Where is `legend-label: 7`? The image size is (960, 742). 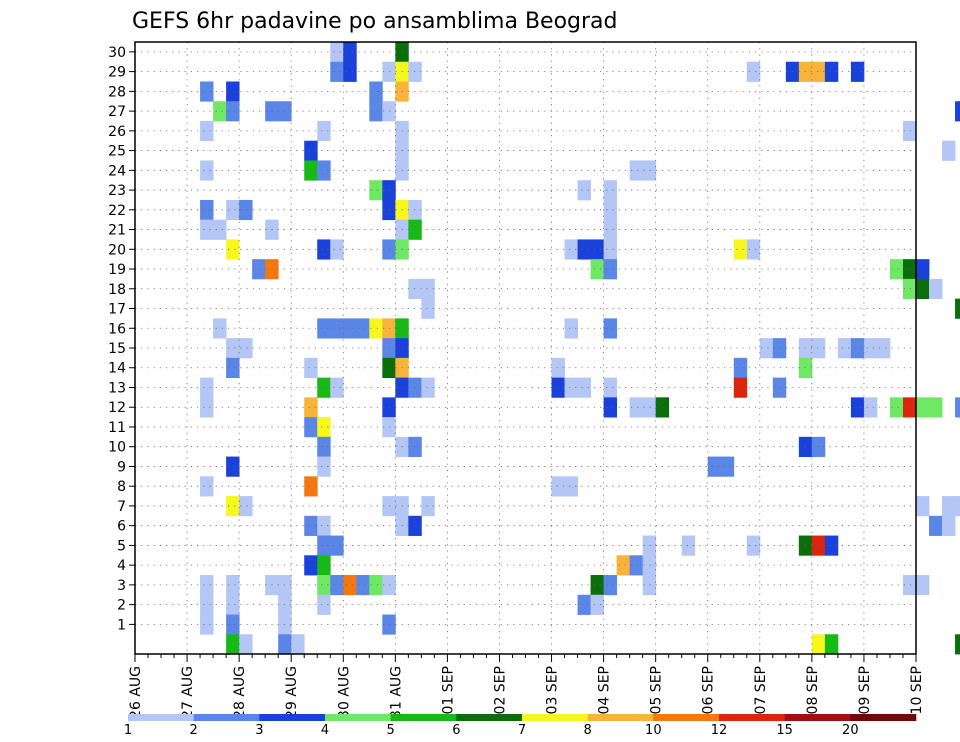
legend-label: 7 is located at coordinates (522, 730).